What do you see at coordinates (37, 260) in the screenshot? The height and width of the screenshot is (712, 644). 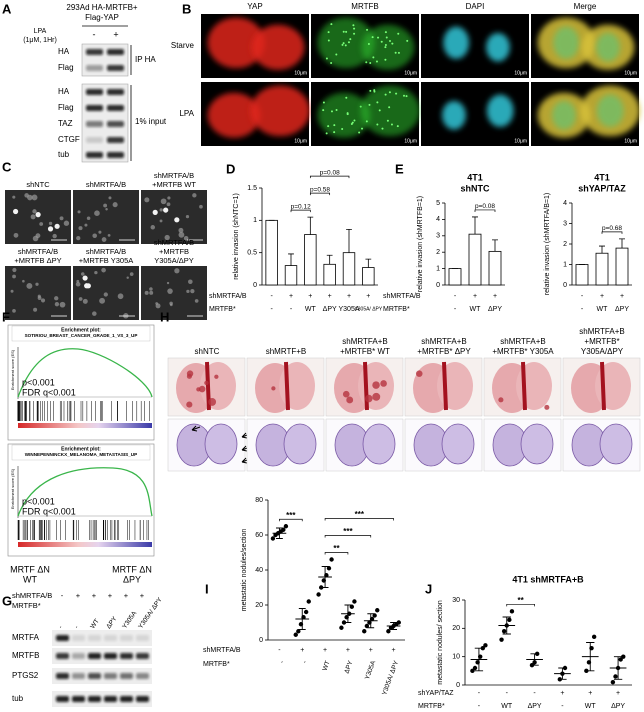 I see `image-label: +MRTFB ΔPY` at bounding box center [37, 260].